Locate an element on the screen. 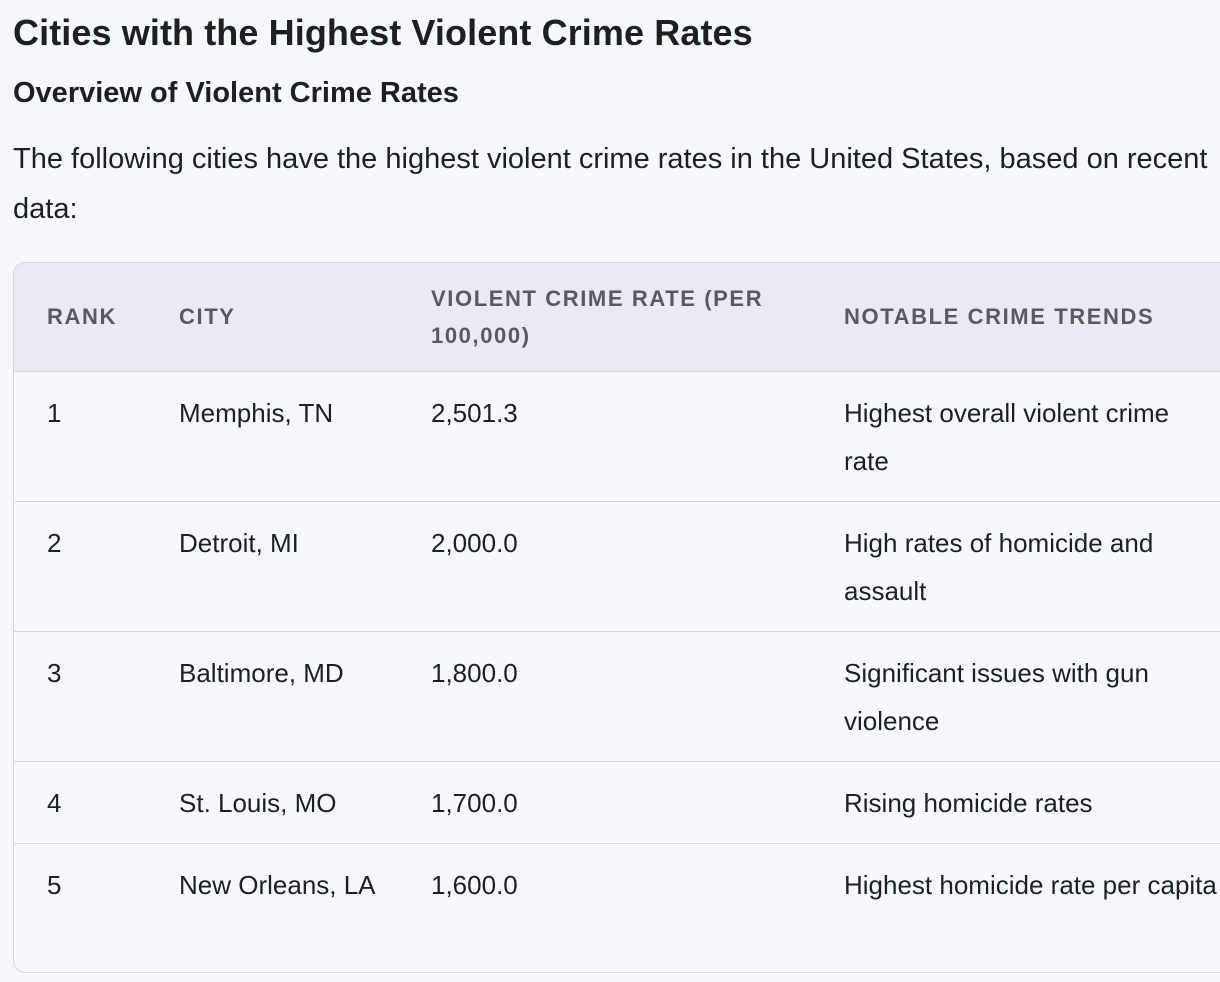  cell-city: Detroit, MI is located at coordinates (305, 566).